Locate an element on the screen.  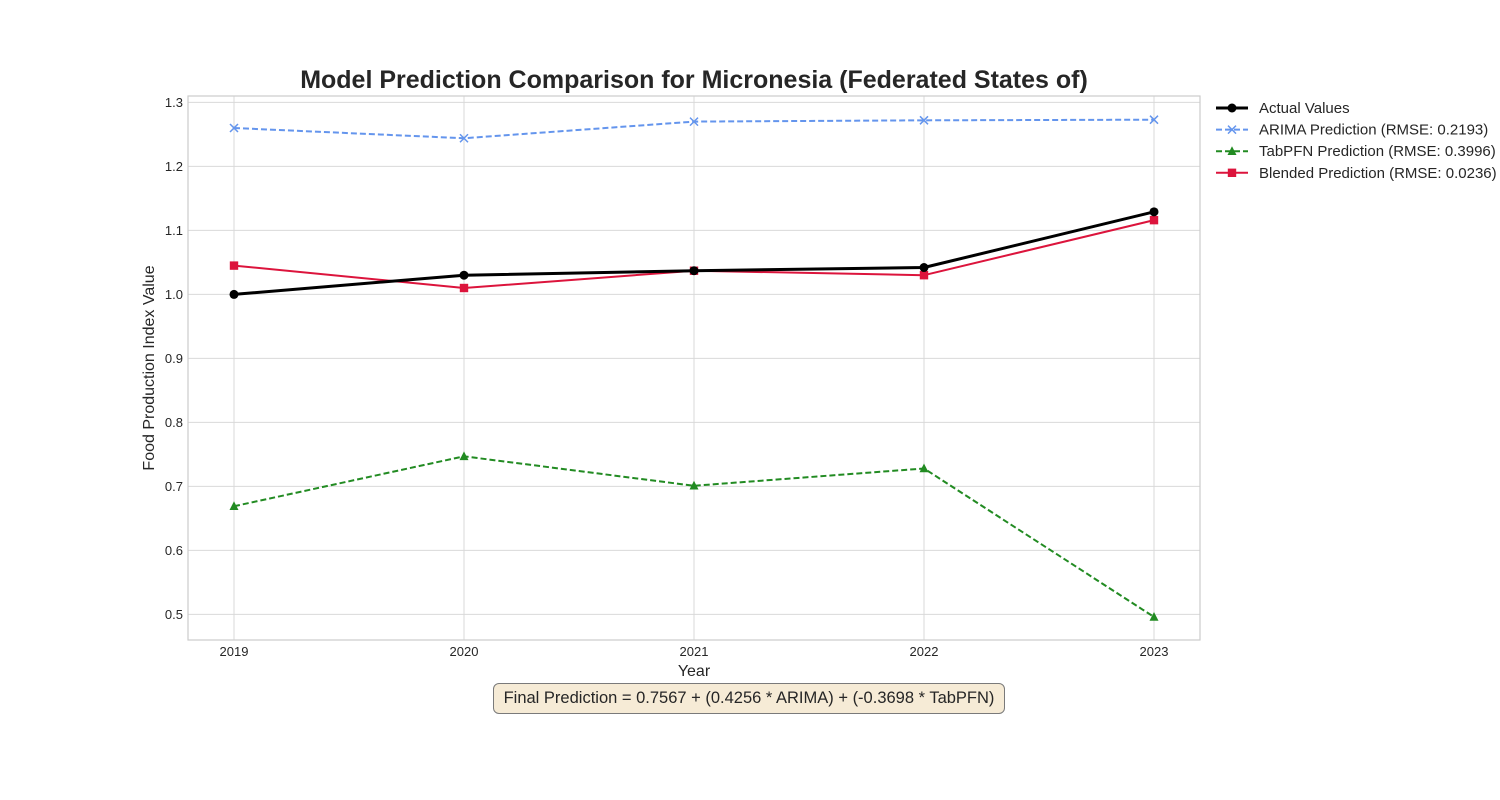
legend-label: ARIMA Prediction (RMSE: 0.2193) is located at coordinates (1373, 130).